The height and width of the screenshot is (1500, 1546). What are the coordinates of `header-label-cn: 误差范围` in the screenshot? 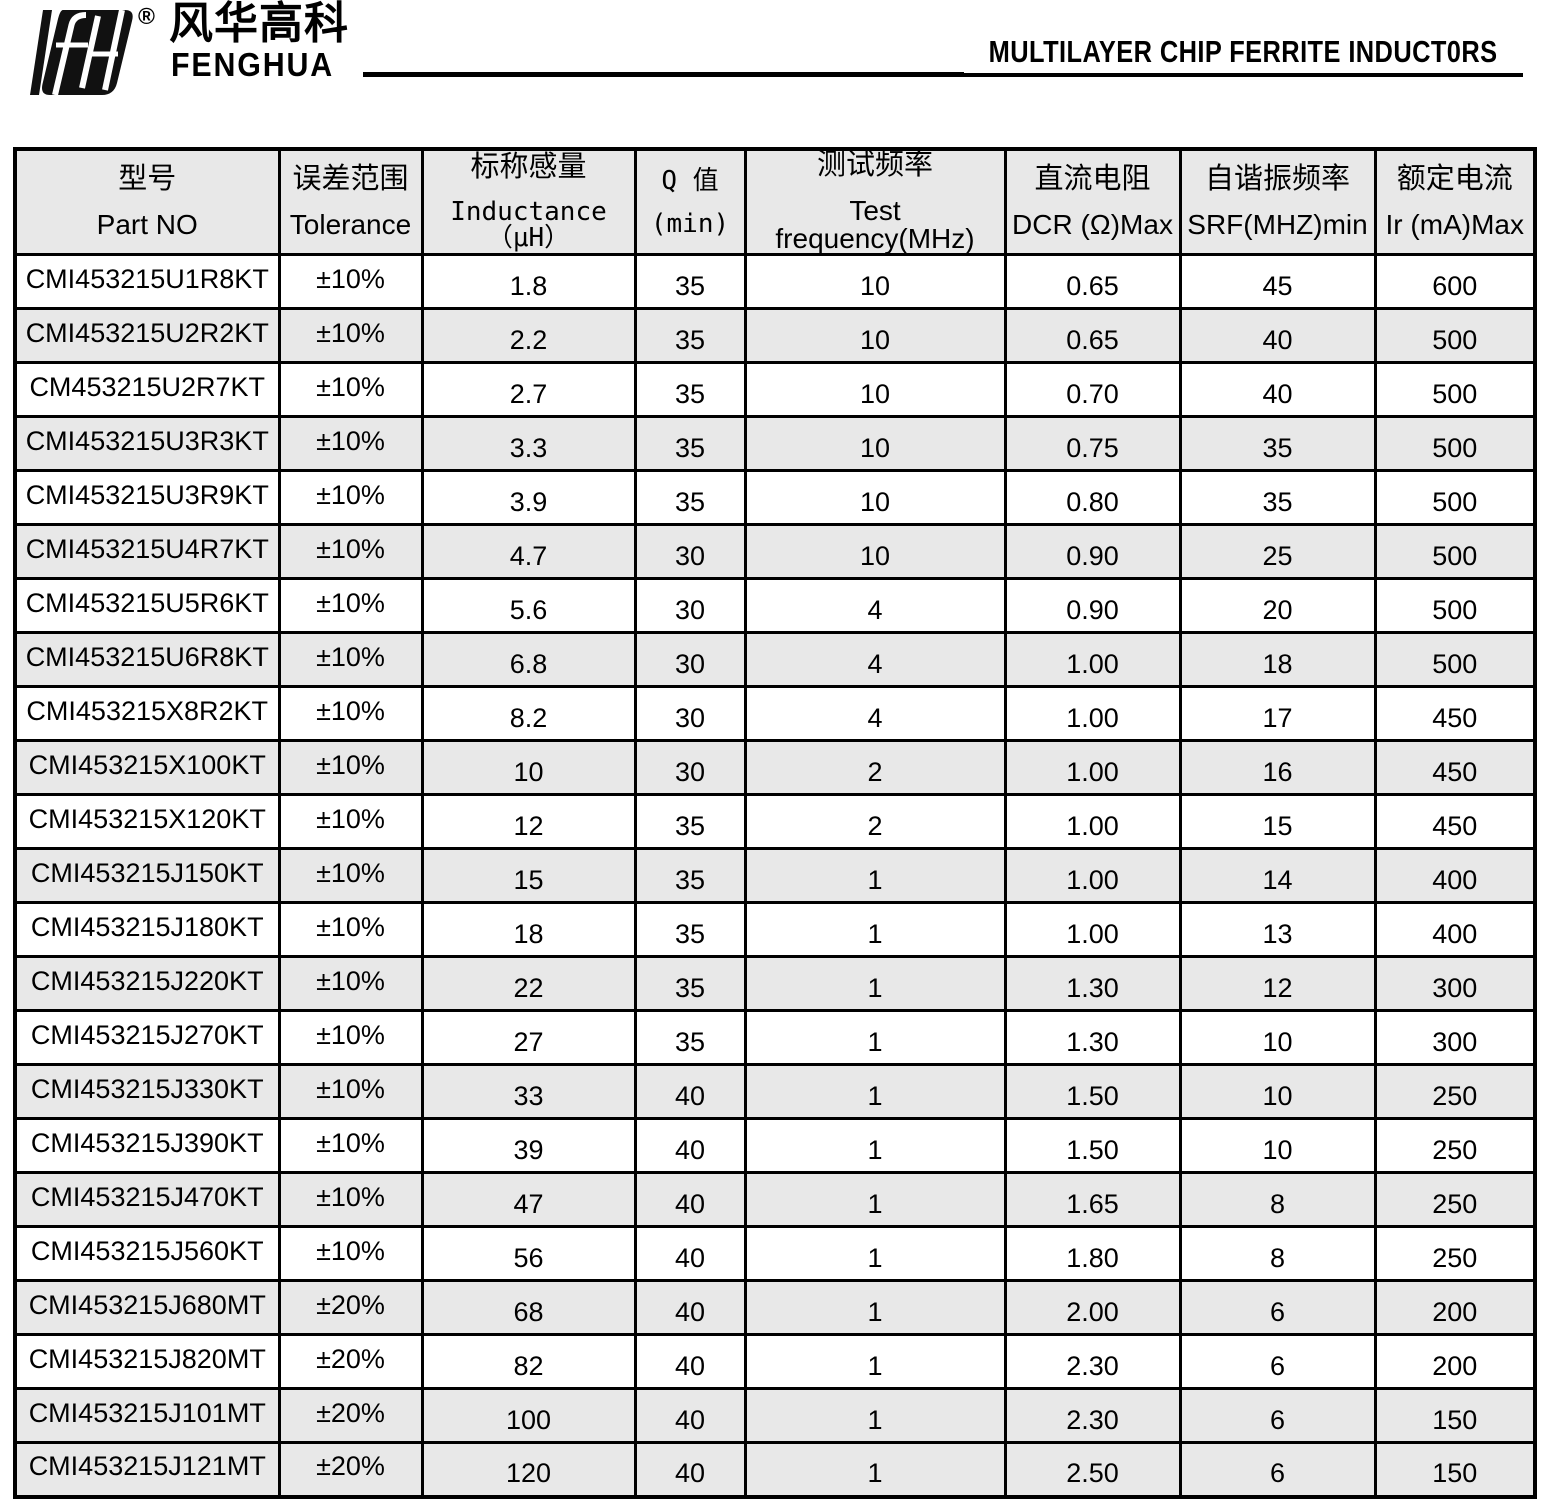 It's located at (350, 179).